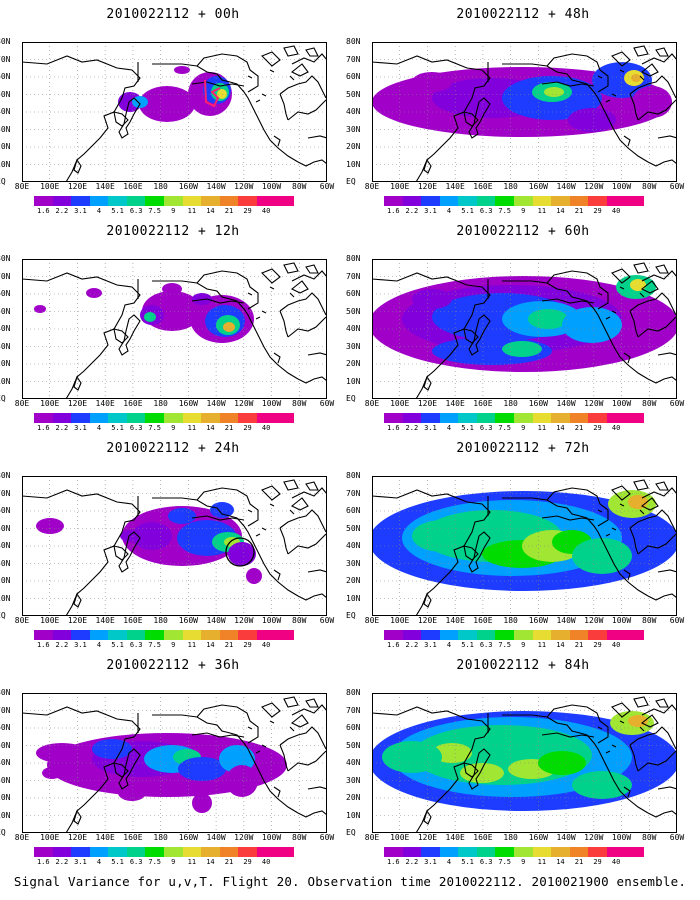 The width and height of the screenshot is (700, 900). Describe the element at coordinates (99, 211) in the screenshot. I see `colorbar-level: 4` at that location.